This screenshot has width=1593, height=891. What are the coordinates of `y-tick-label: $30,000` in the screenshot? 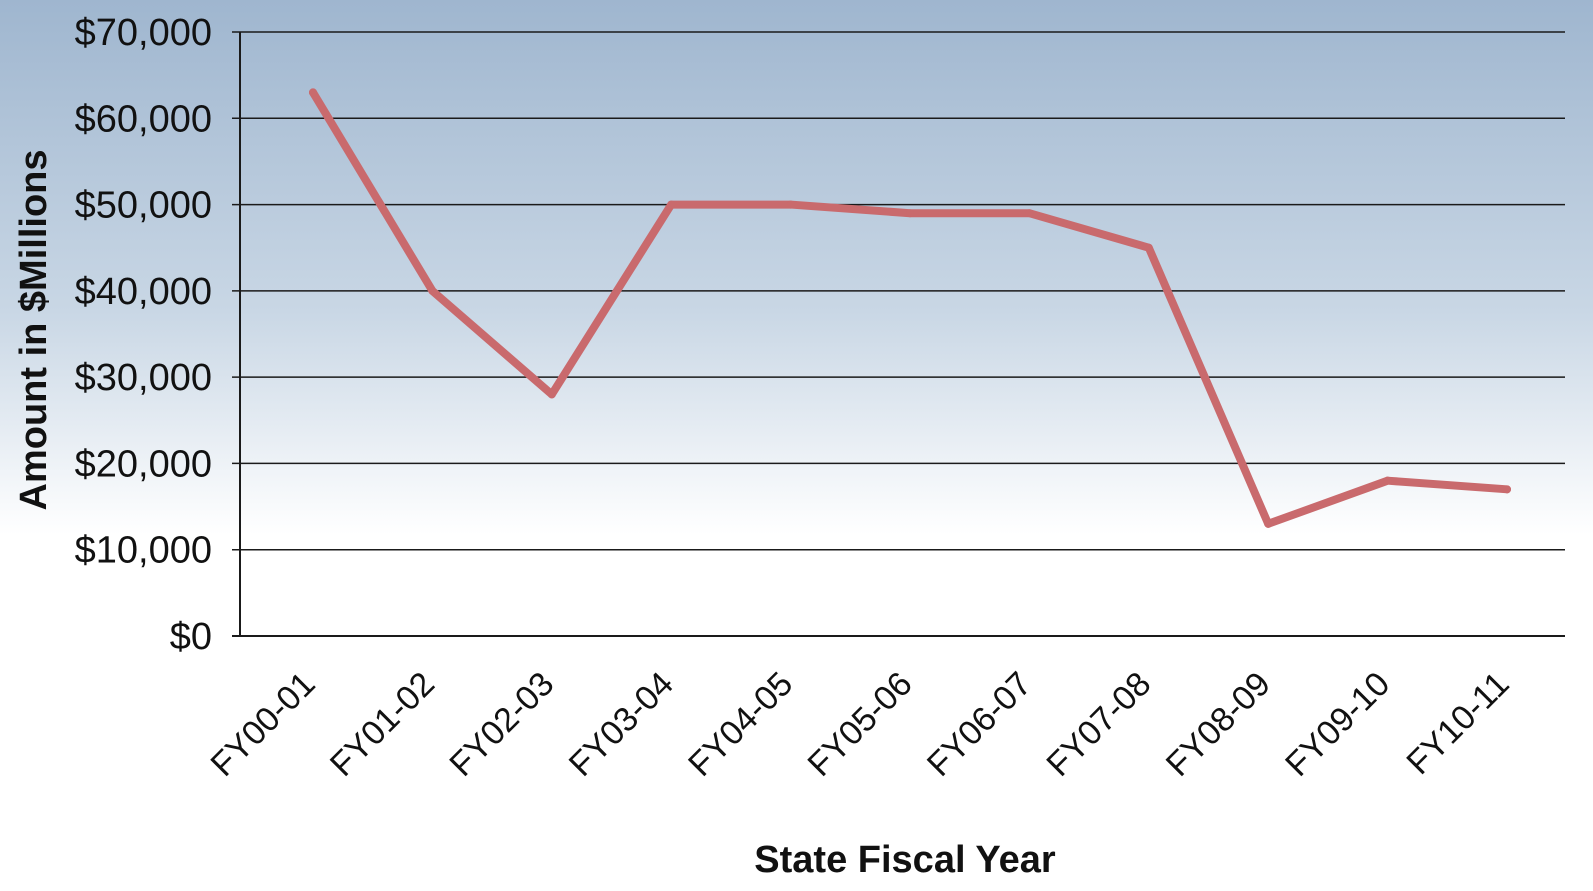 It's located at (143, 378).